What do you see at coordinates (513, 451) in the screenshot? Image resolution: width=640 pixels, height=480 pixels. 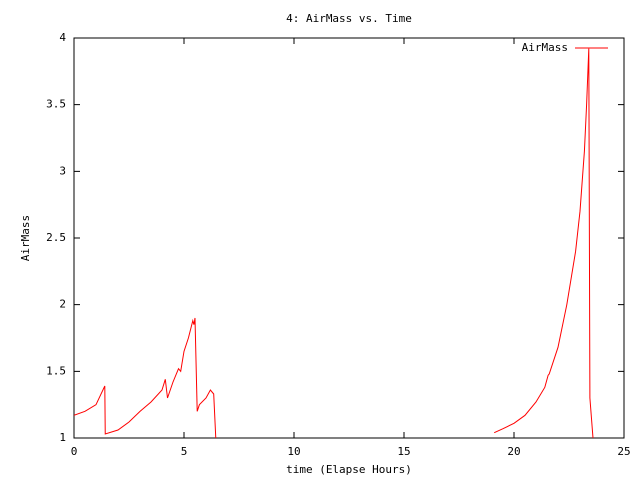 I see `x-tick-label: 20` at bounding box center [513, 451].